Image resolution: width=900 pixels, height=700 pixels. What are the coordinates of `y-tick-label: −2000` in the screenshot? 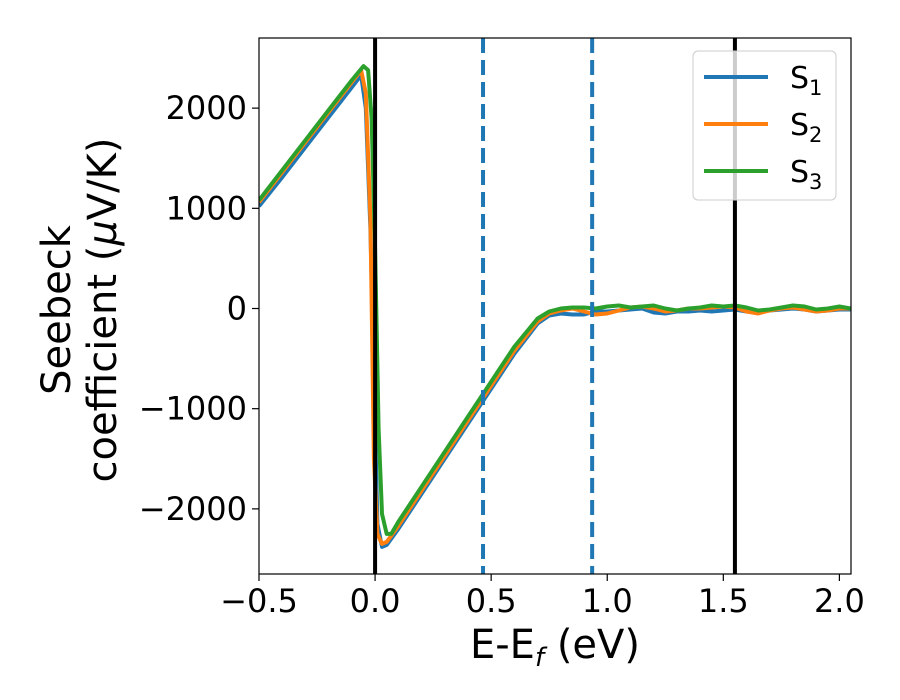 It's located at (193, 509).